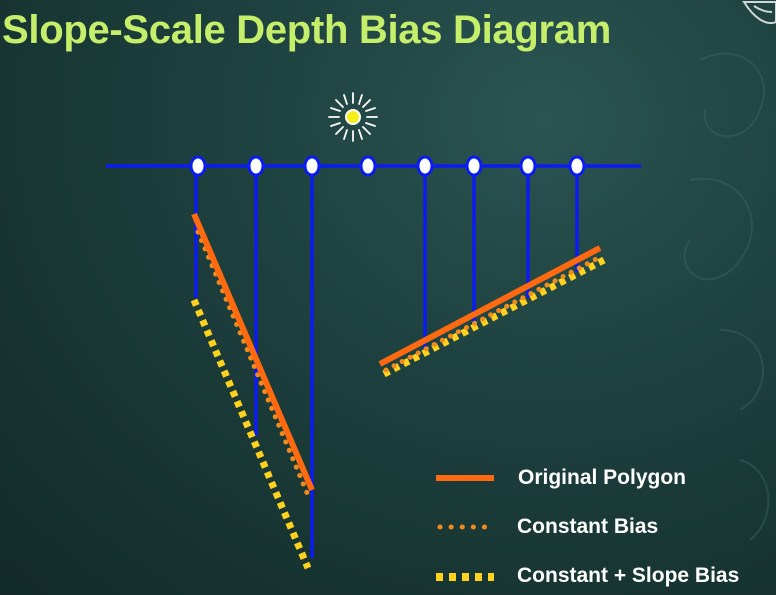  I want to click on slope-bias-line-right, so click(494, 317).